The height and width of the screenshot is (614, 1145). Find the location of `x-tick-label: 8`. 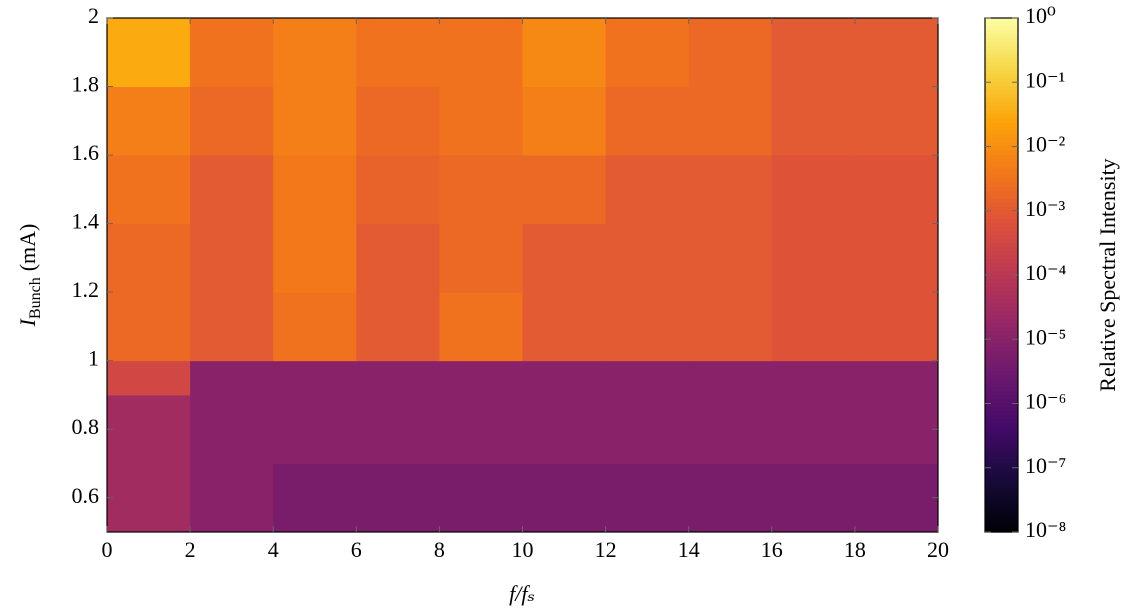

x-tick-label: 8 is located at coordinates (439, 549).